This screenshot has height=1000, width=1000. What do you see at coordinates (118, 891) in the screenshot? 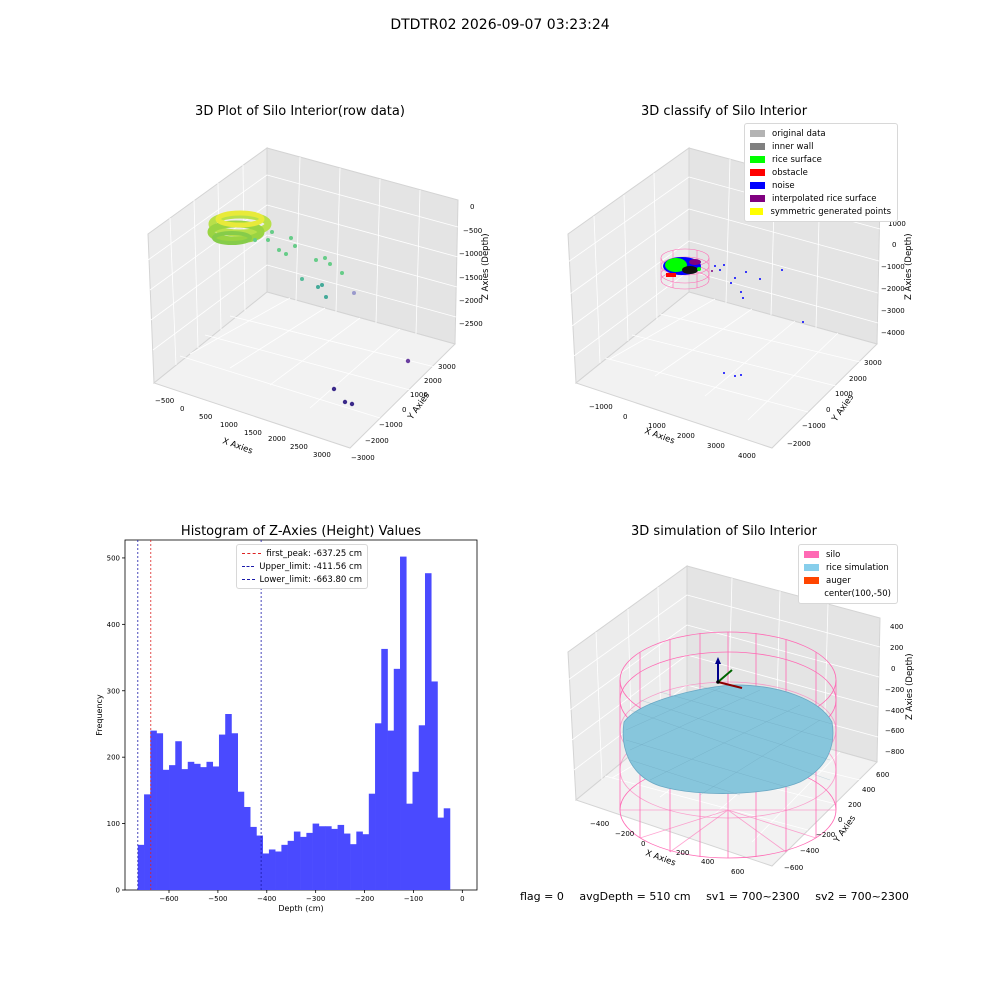
I see `y-tick-label: 0` at bounding box center [118, 891].